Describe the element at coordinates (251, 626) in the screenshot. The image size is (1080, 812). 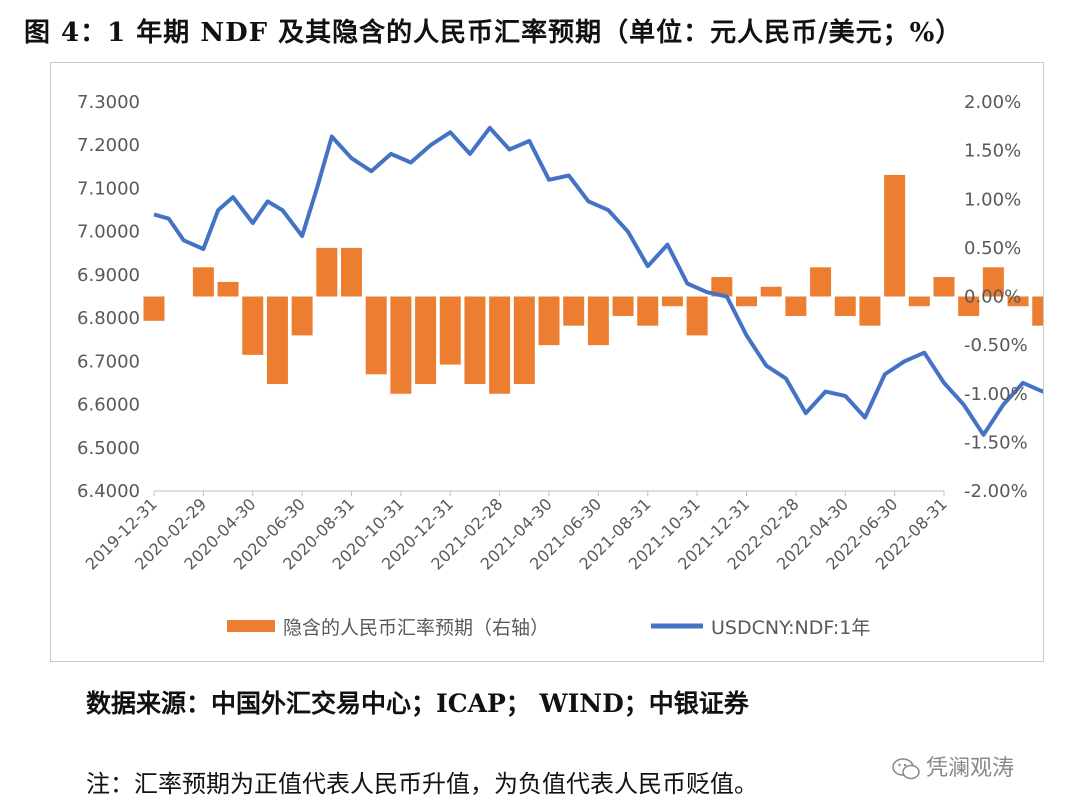
I see `legend-swatch-bar` at that location.